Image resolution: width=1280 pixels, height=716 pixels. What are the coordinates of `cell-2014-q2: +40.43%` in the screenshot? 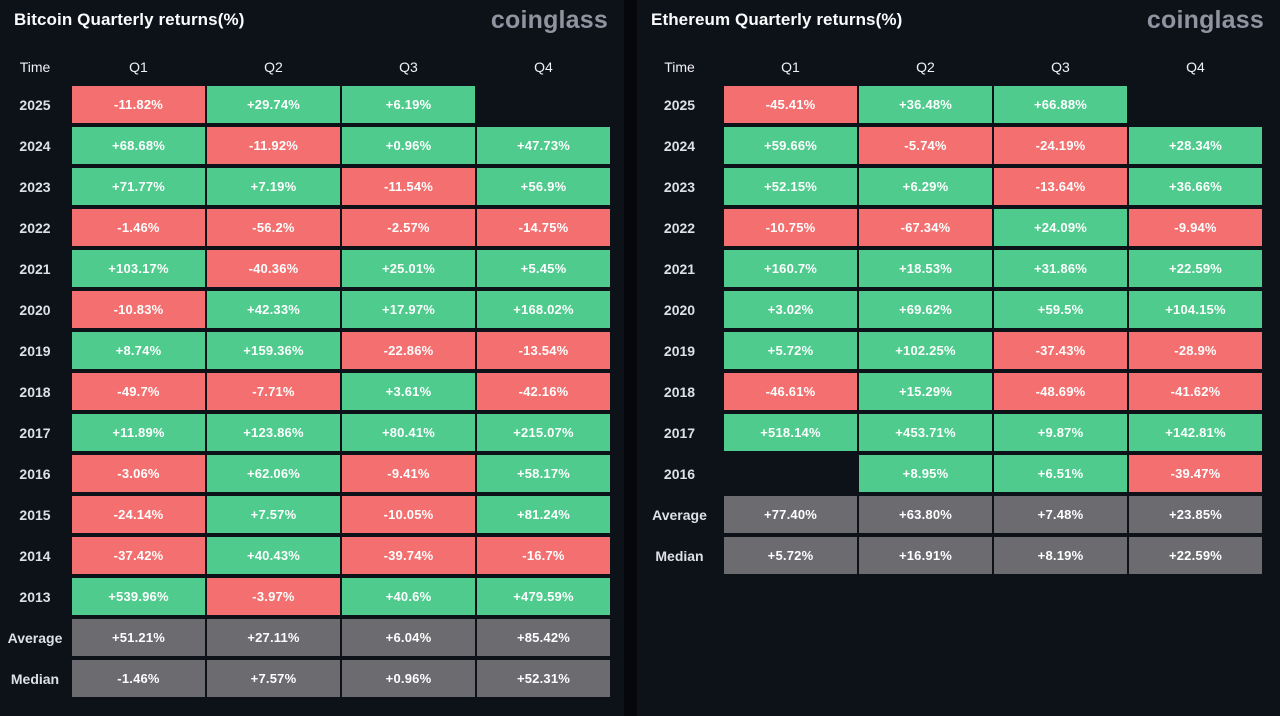 It's located at (273, 555).